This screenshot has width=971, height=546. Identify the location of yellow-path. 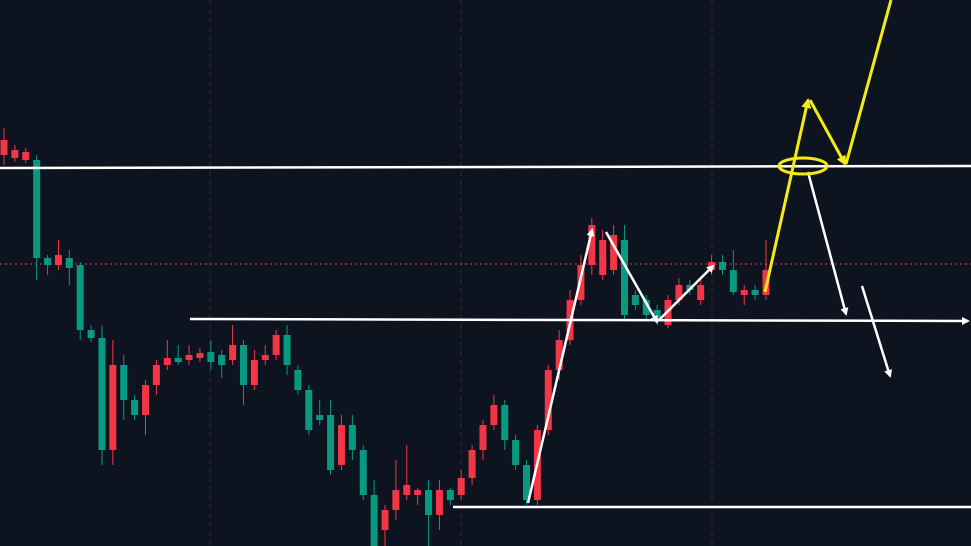
(828, 146).